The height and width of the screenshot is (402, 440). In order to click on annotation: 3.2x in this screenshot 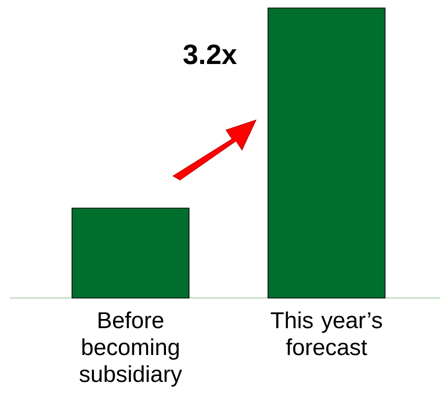, I will do `click(210, 54)`.